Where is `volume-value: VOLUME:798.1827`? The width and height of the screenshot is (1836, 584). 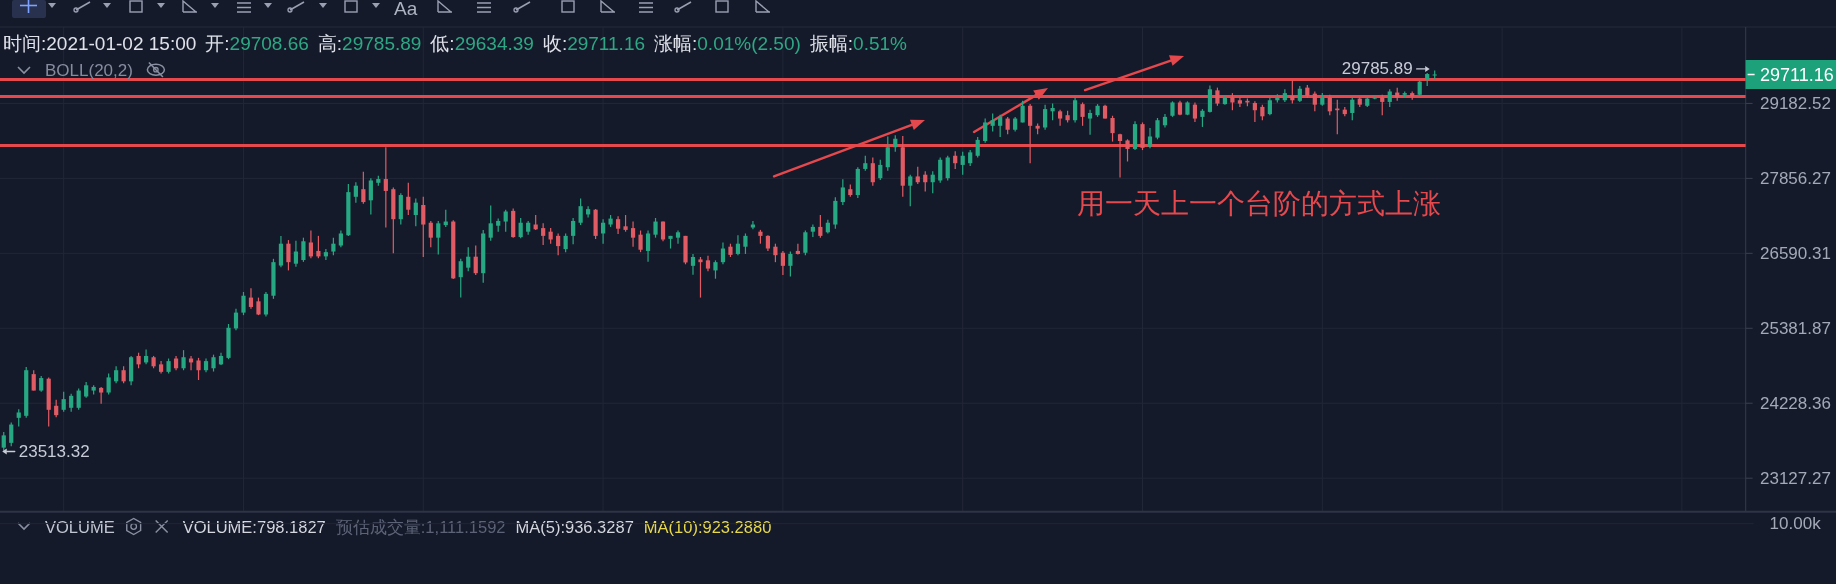
volume-value: VOLUME:798.1827 is located at coordinates (254, 526).